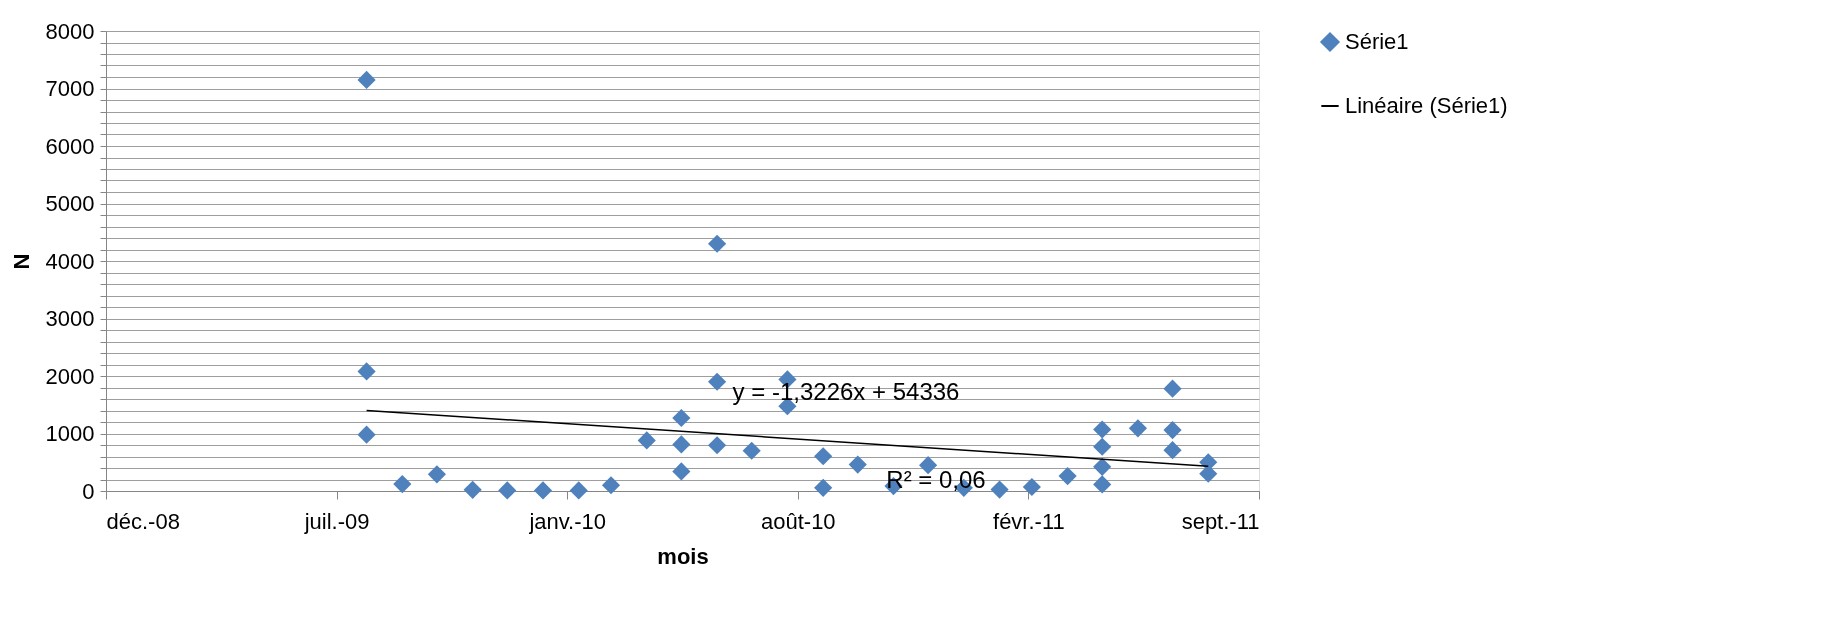  Describe the element at coordinates (70, 261) in the screenshot. I see `y-tick-label: 4000` at that location.